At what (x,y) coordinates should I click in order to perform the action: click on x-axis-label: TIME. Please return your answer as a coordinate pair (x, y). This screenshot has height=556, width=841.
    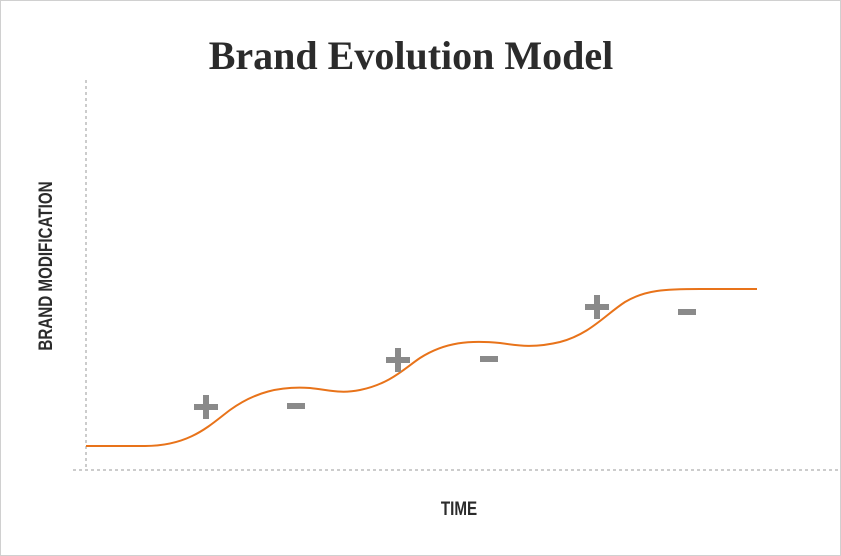
    Looking at the image, I should click on (459, 508).